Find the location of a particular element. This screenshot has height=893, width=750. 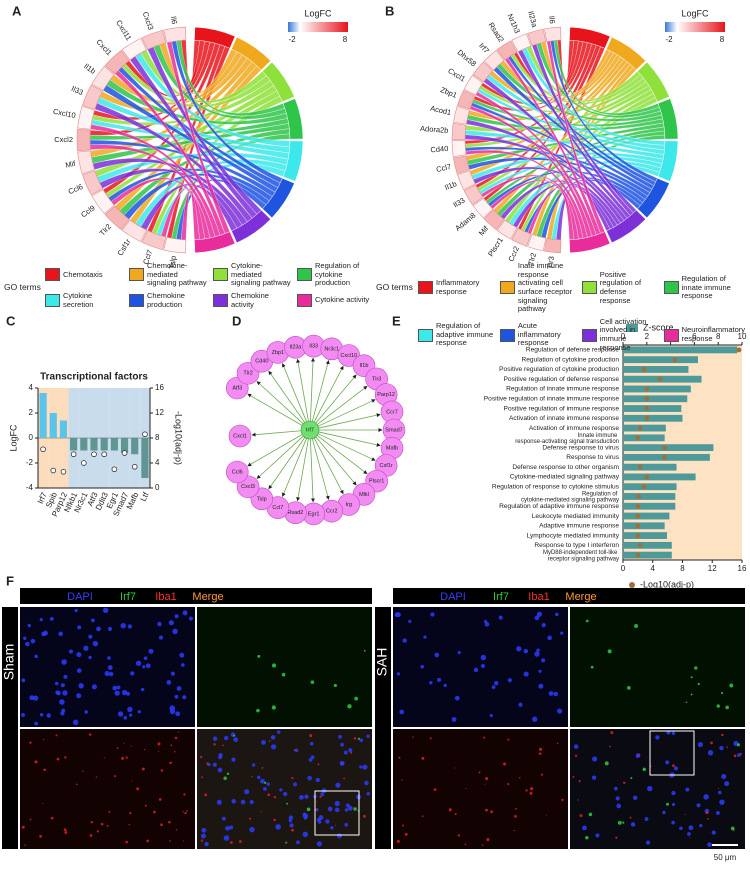

legend-label: Regulation of adaptive immune response is located at coordinates (465, 334).